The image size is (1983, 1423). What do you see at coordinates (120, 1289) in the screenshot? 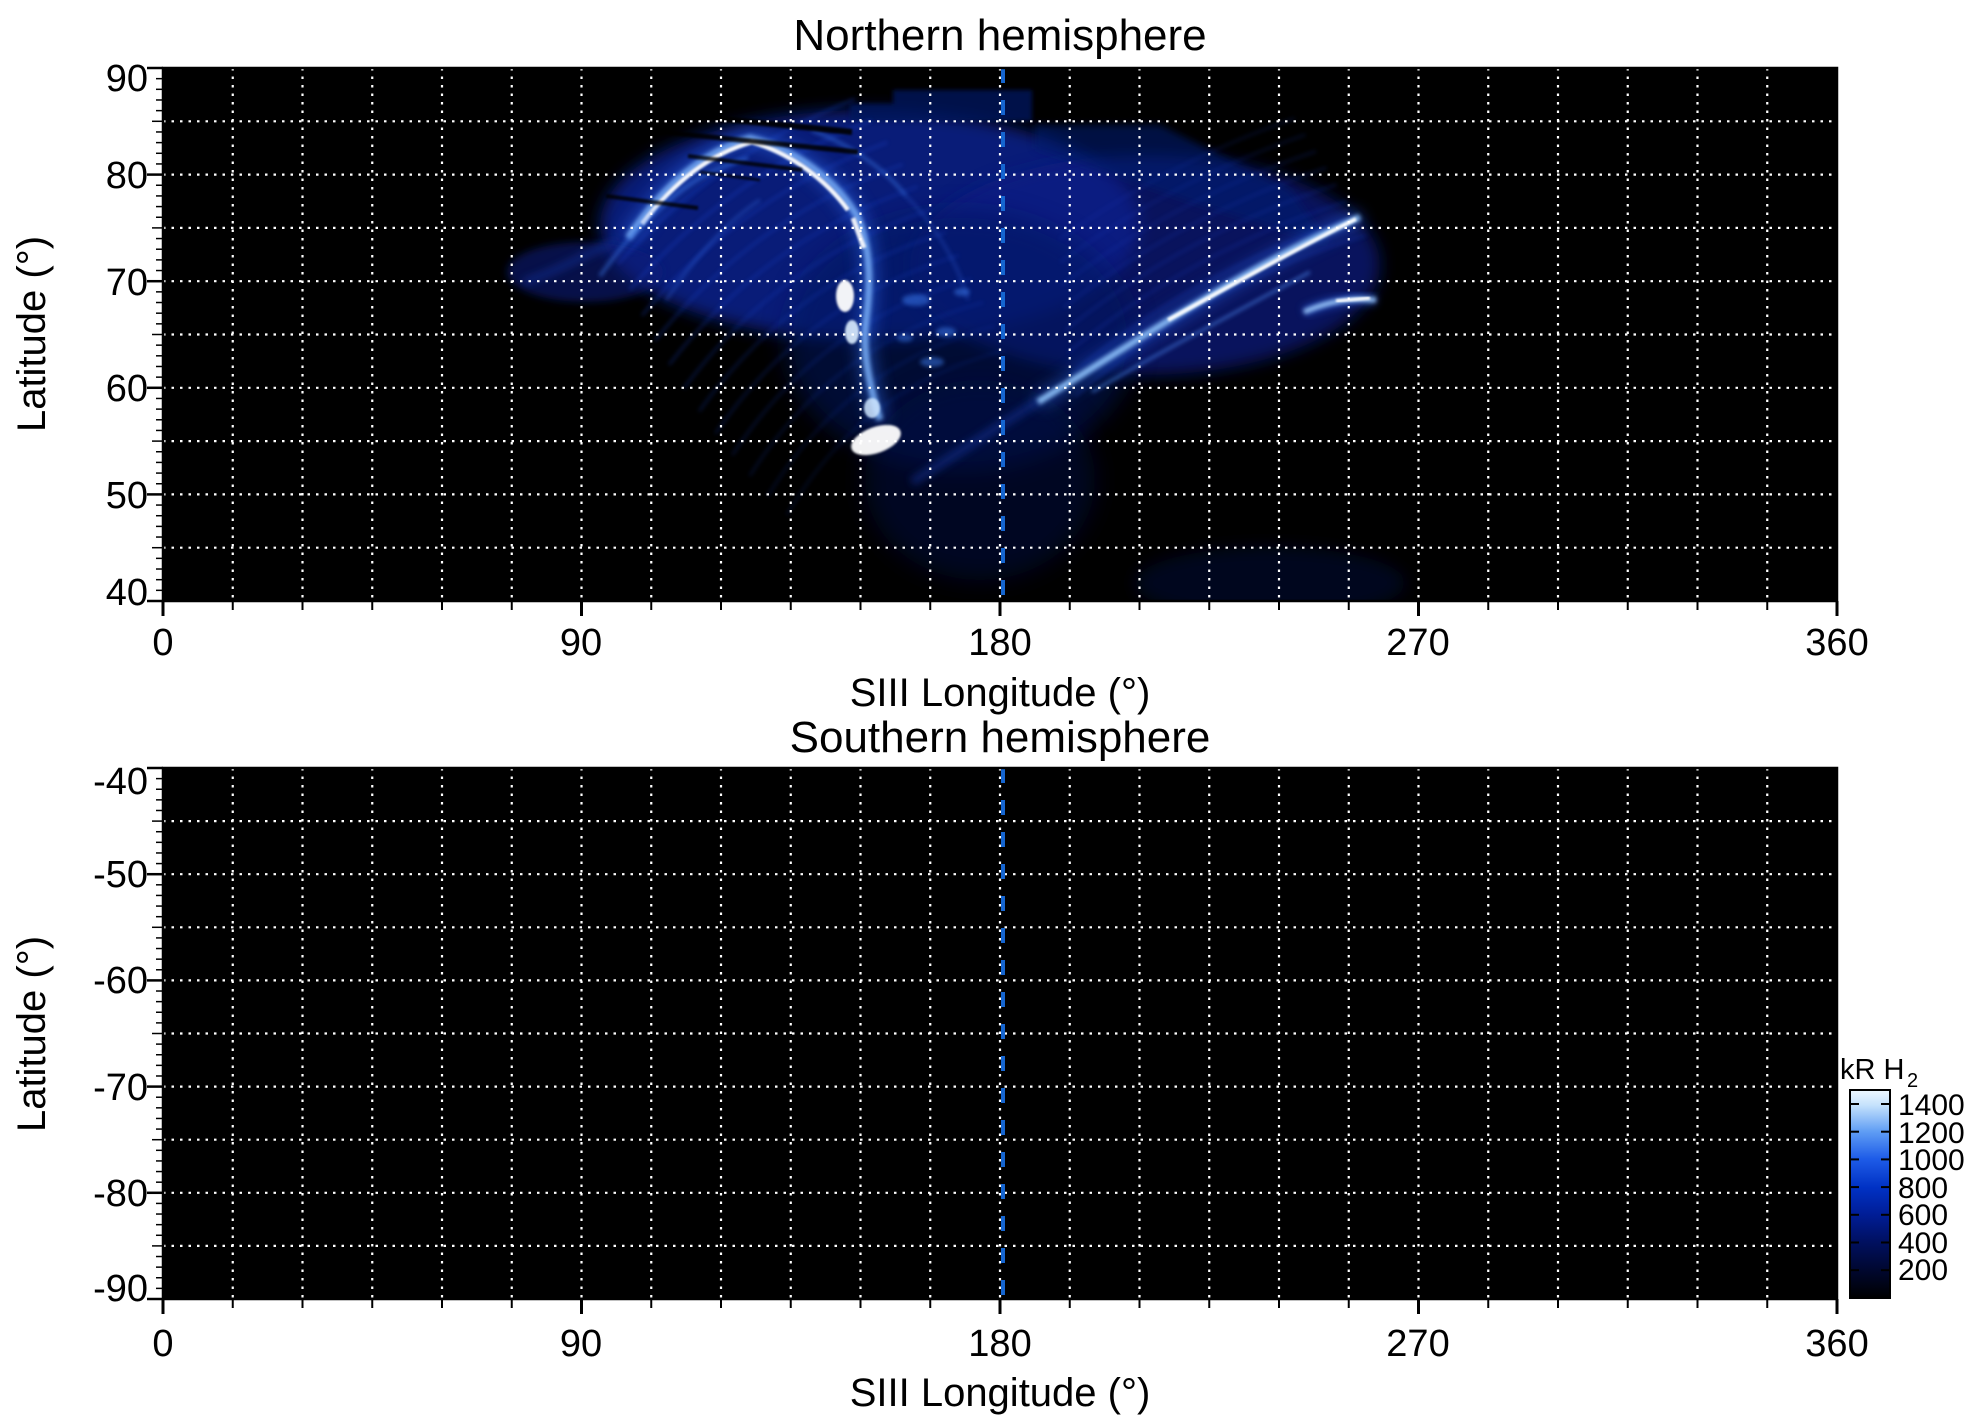
I see `tick-label: -90` at bounding box center [120, 1289].